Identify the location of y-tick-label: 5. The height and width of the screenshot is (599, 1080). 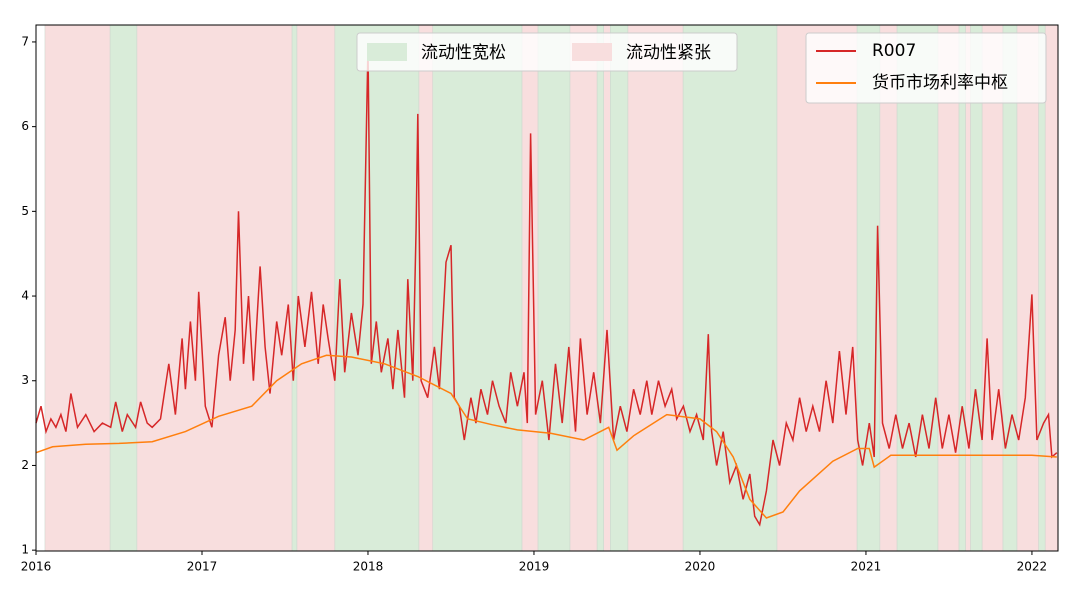
(25, 211).